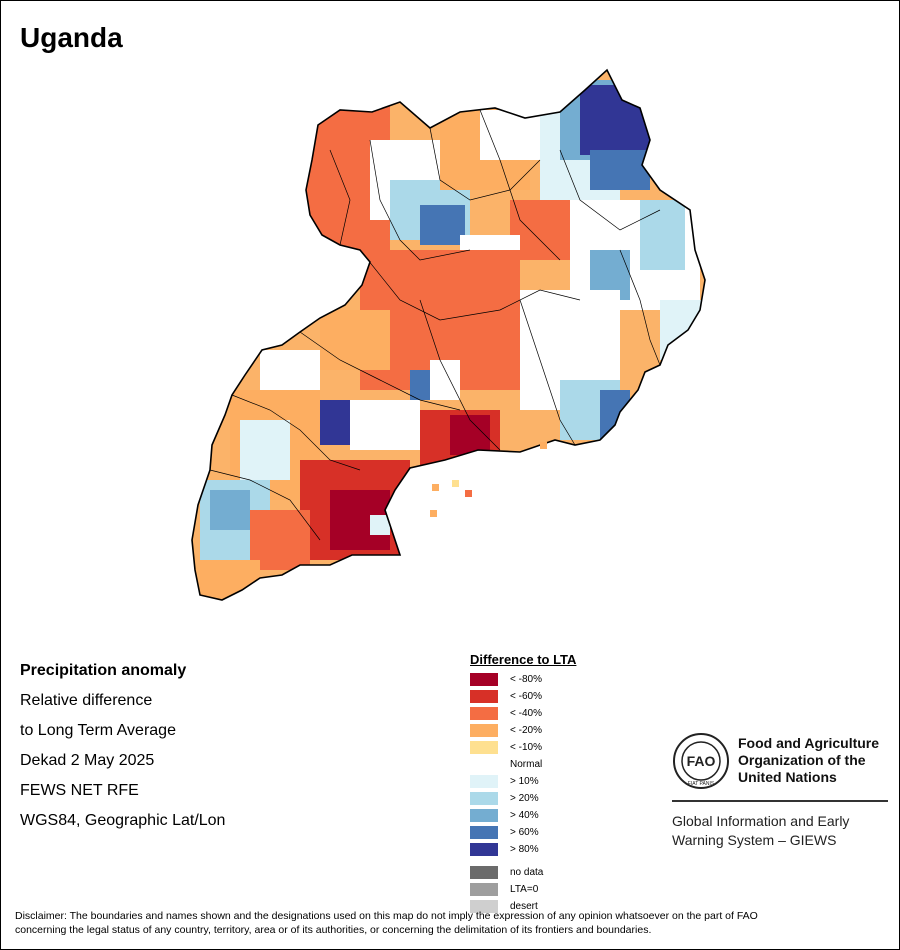  I want to click on legend-item: desert, so click(523, 906).